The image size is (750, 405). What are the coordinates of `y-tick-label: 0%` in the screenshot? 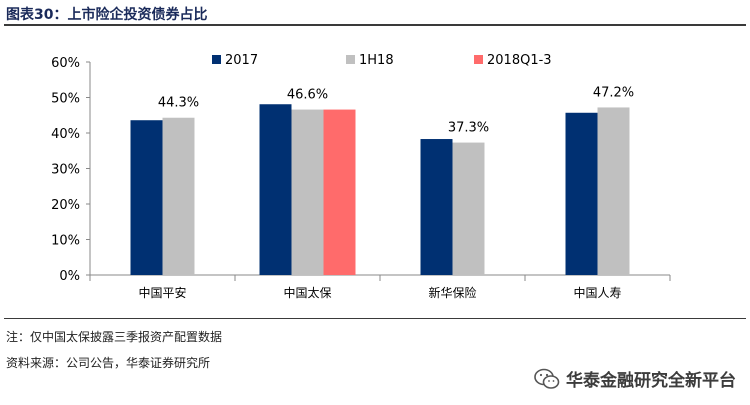 It's located at (69, 276).